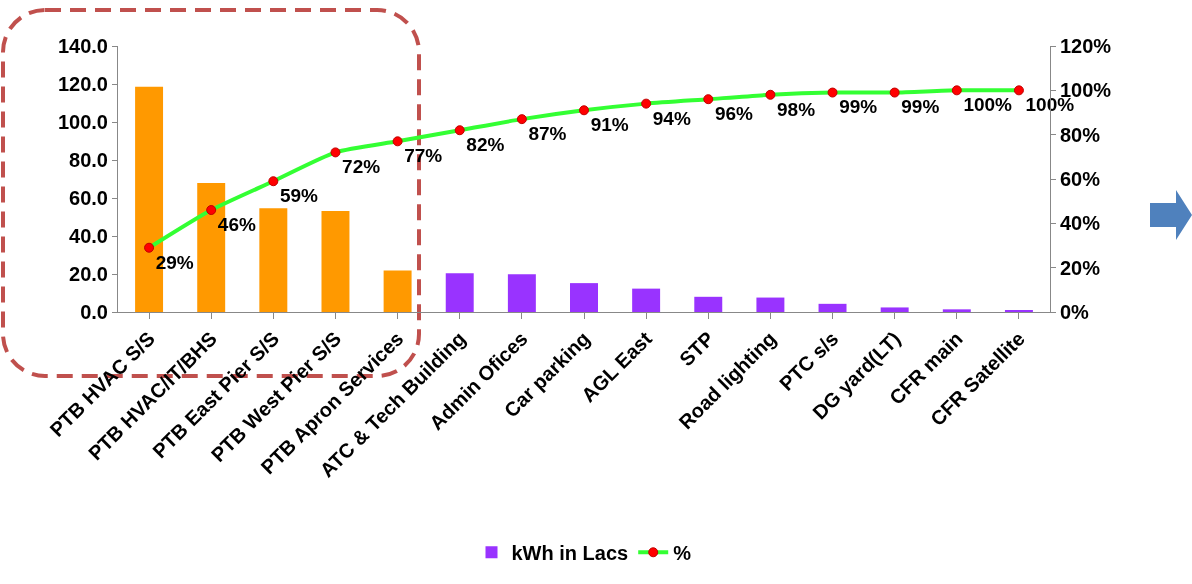  What do you see at coordinates (671, 118) in the screenshot?
I see `data-label: 94%` at bounding box center [671, 118].